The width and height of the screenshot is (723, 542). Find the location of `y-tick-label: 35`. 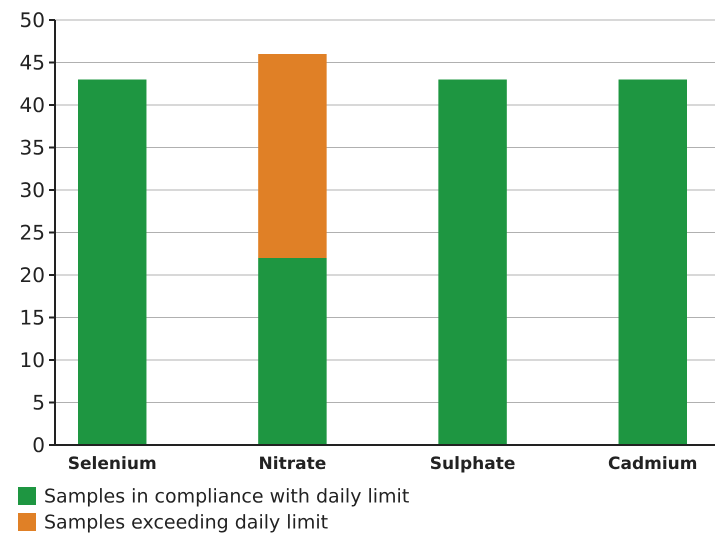

y-tick-label: 35 is located at coordinates (32, 148).